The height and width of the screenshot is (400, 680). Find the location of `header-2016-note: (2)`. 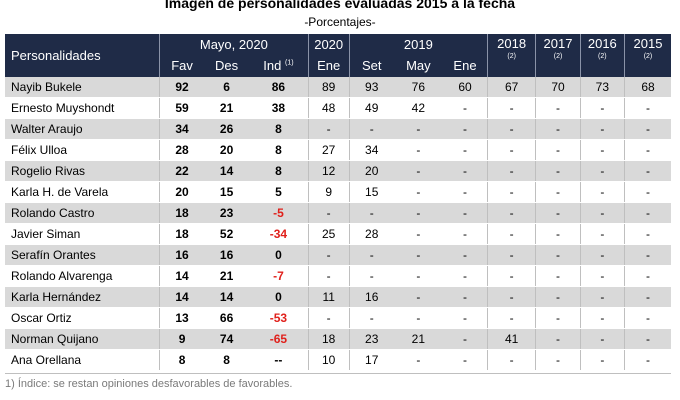

header-2016-note: (2) is located at coordinates (602, 56).